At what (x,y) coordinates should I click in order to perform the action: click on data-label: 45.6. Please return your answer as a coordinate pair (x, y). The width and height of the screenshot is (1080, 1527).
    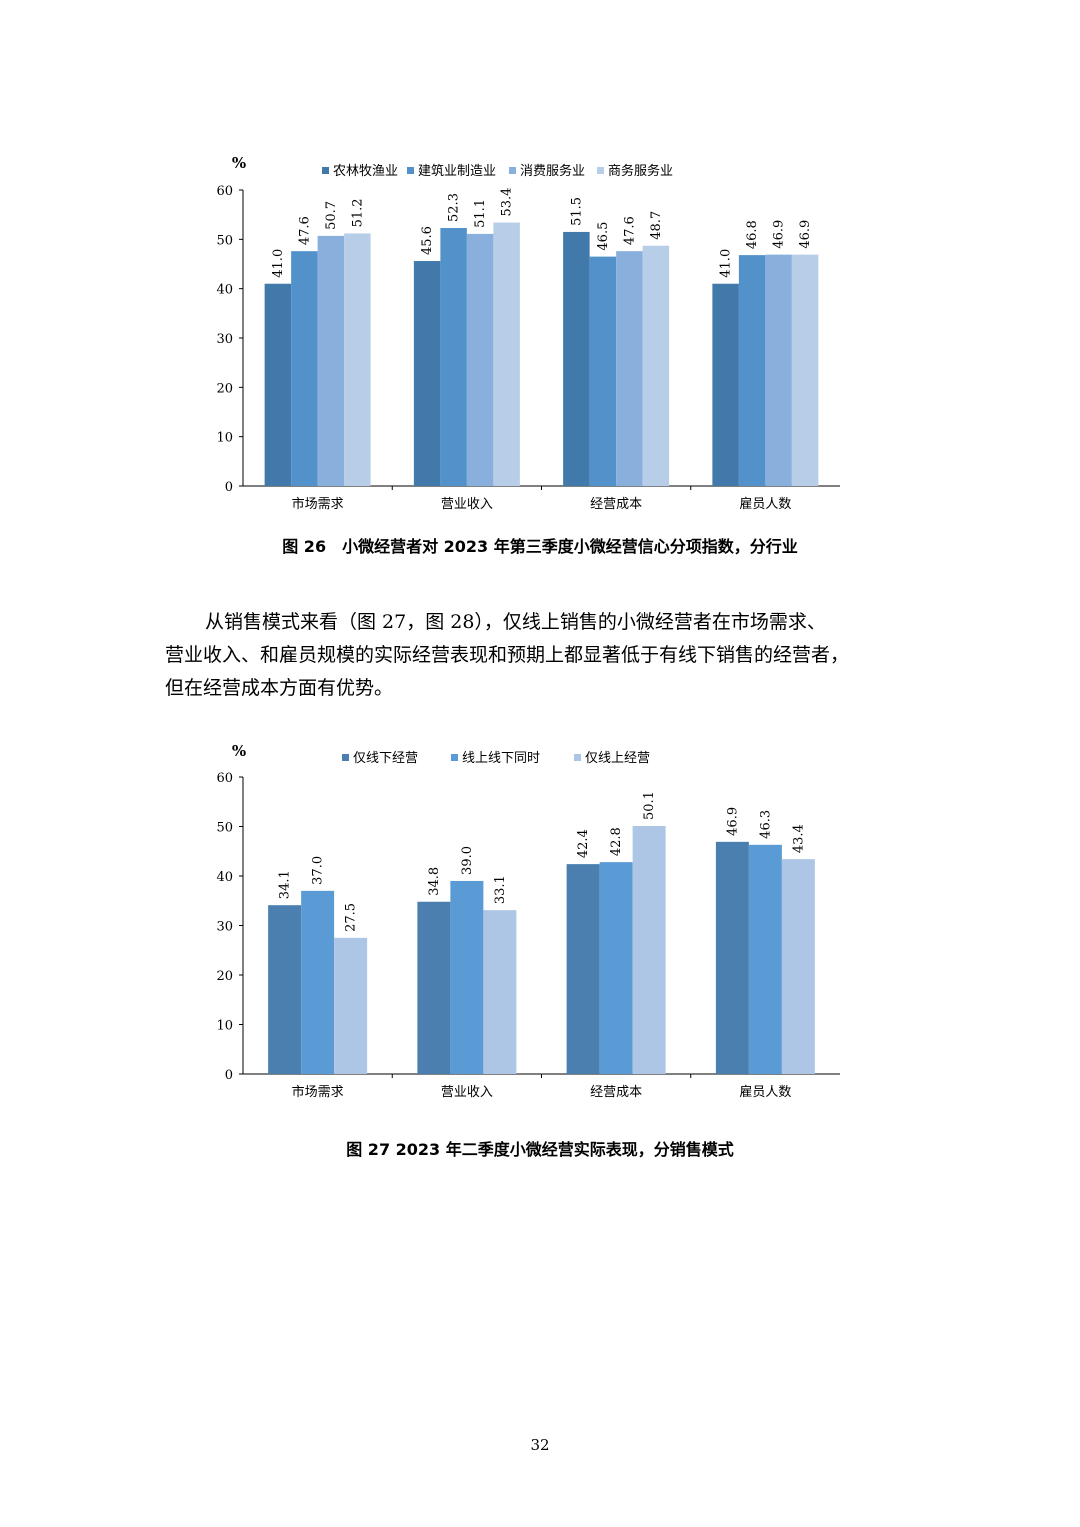
    Looking at the image, I should click on (427, 240).